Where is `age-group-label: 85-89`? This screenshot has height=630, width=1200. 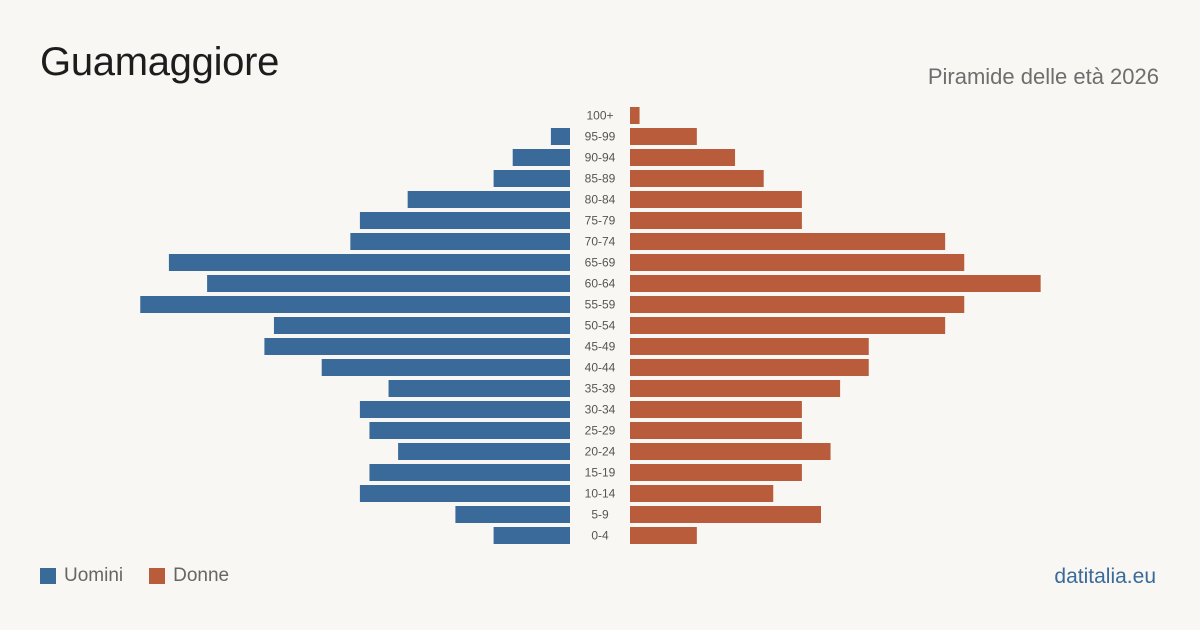
age-group-label: 85-89 is located at coordinates (600, 179).